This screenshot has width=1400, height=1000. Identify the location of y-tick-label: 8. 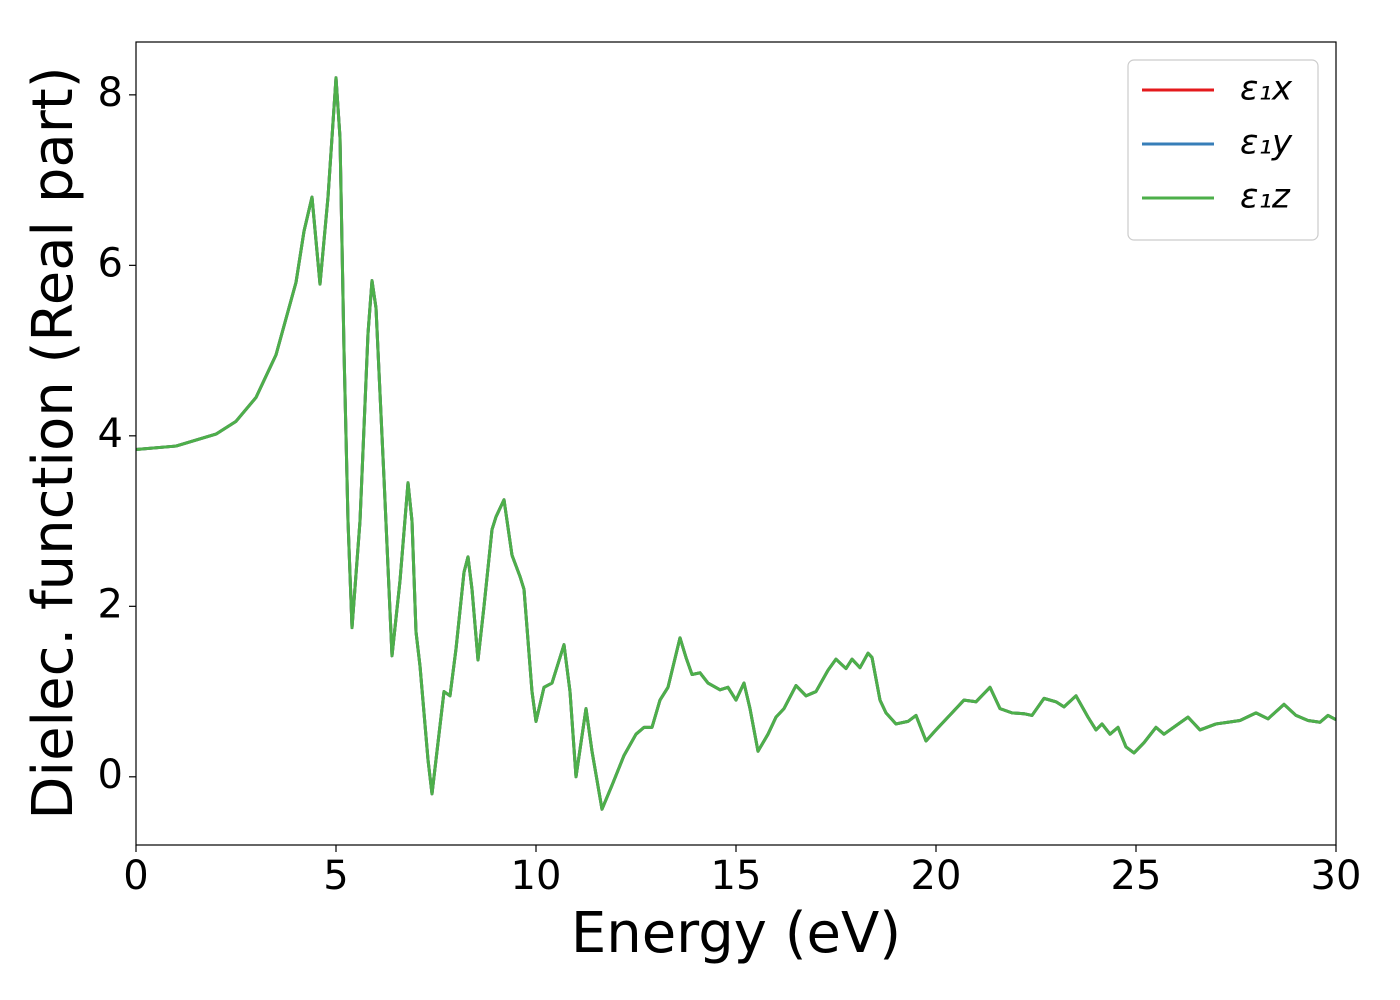
(110, 93).